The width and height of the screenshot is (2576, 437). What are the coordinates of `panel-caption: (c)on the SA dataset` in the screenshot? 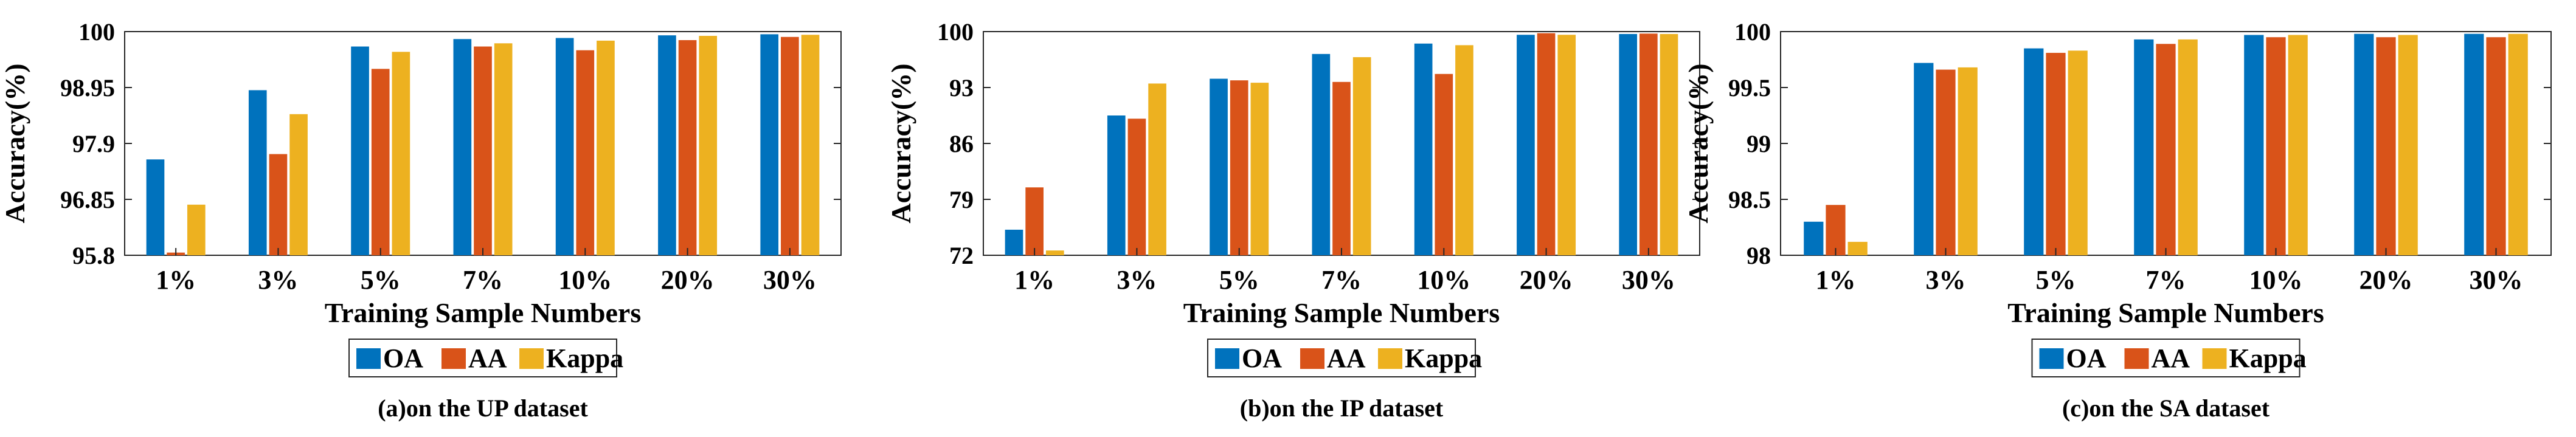 It's located at (2166, 408).